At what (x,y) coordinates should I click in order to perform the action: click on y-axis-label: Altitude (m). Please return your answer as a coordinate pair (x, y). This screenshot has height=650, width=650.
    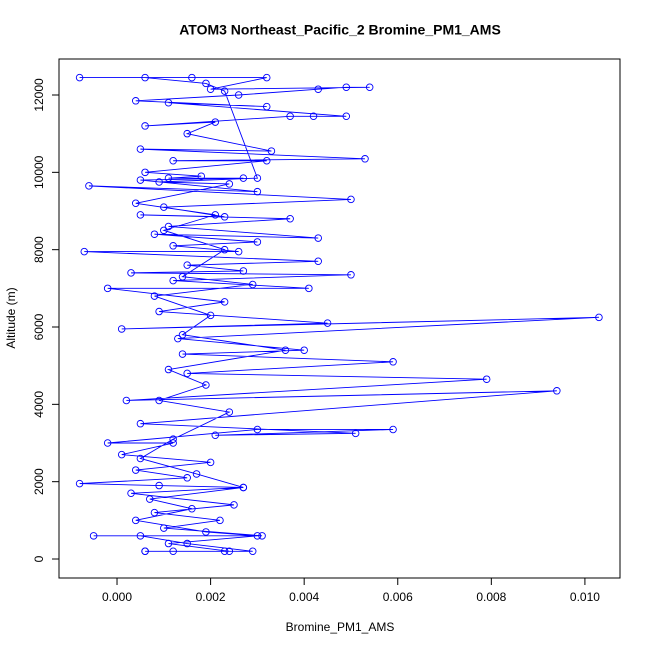
    Looking at the image, I should click on (11, 317).